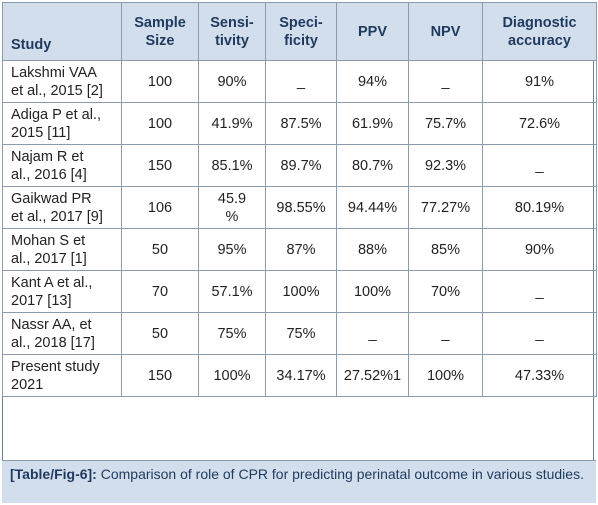  I want to click on cell-sensitivity: 95%, so click(232, 249).